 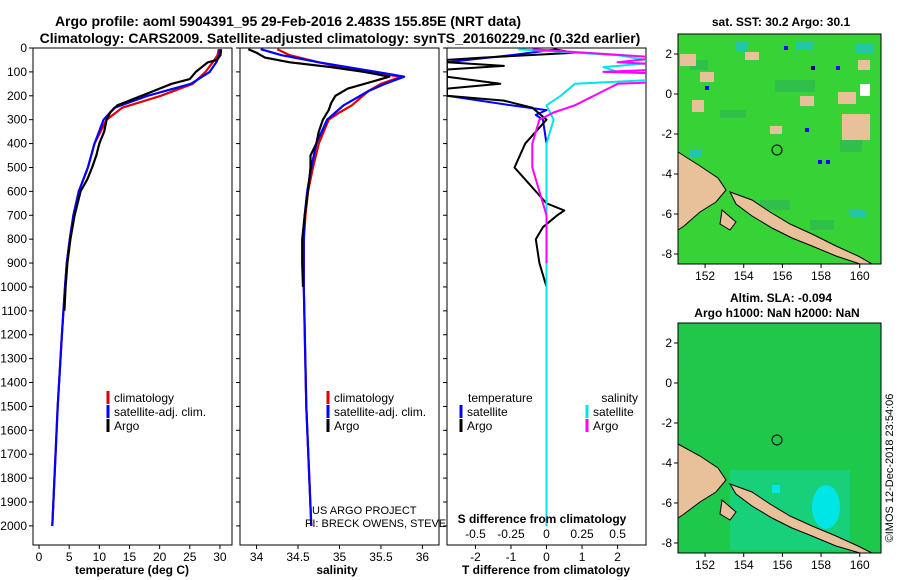 I want to click on y-tick-label: 1900, so click(x=13, y=502).